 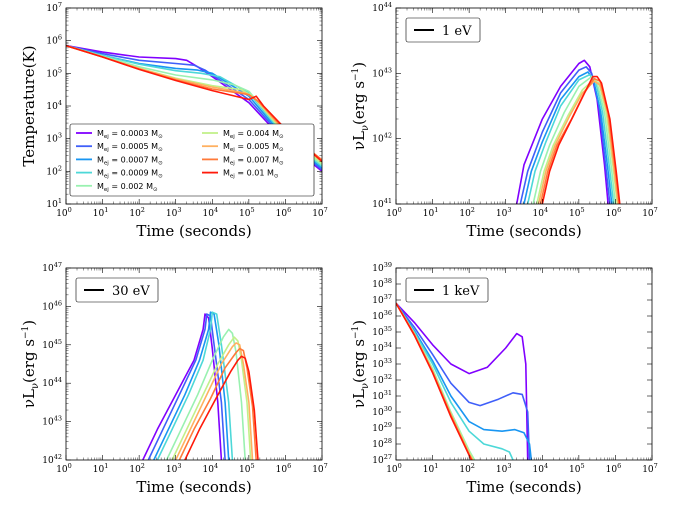 I want to click on y-tick-label: 1043, so click(x=382, y=72).